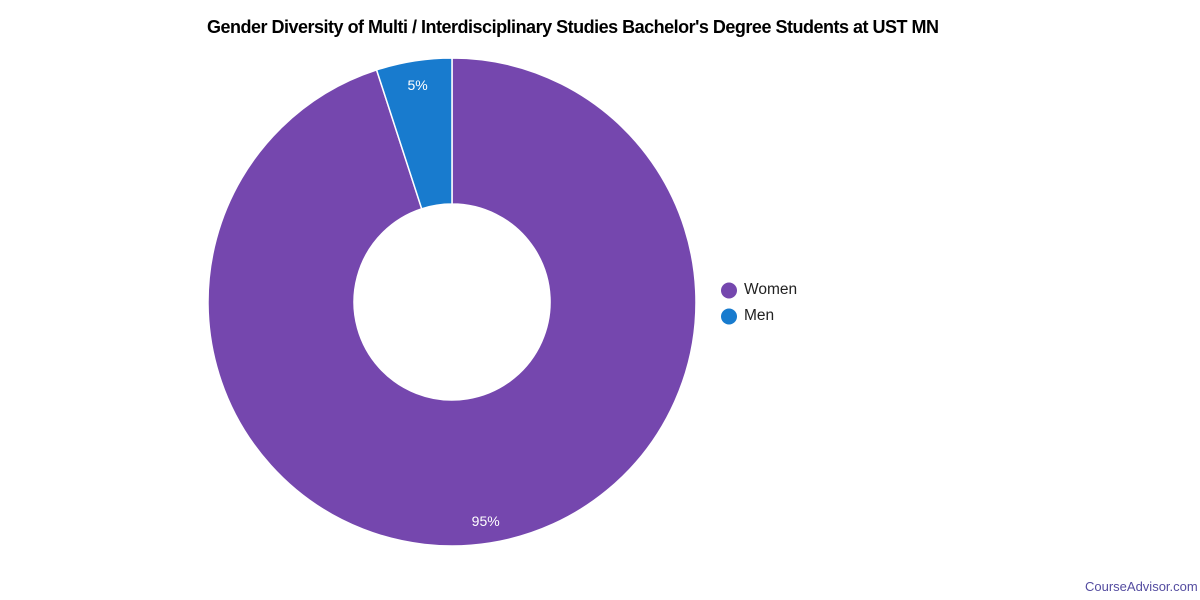  What do you see at coordinates (417, 85) in the screenshot?
I see `svg-text: 5%` at bounding box center [417, 85].